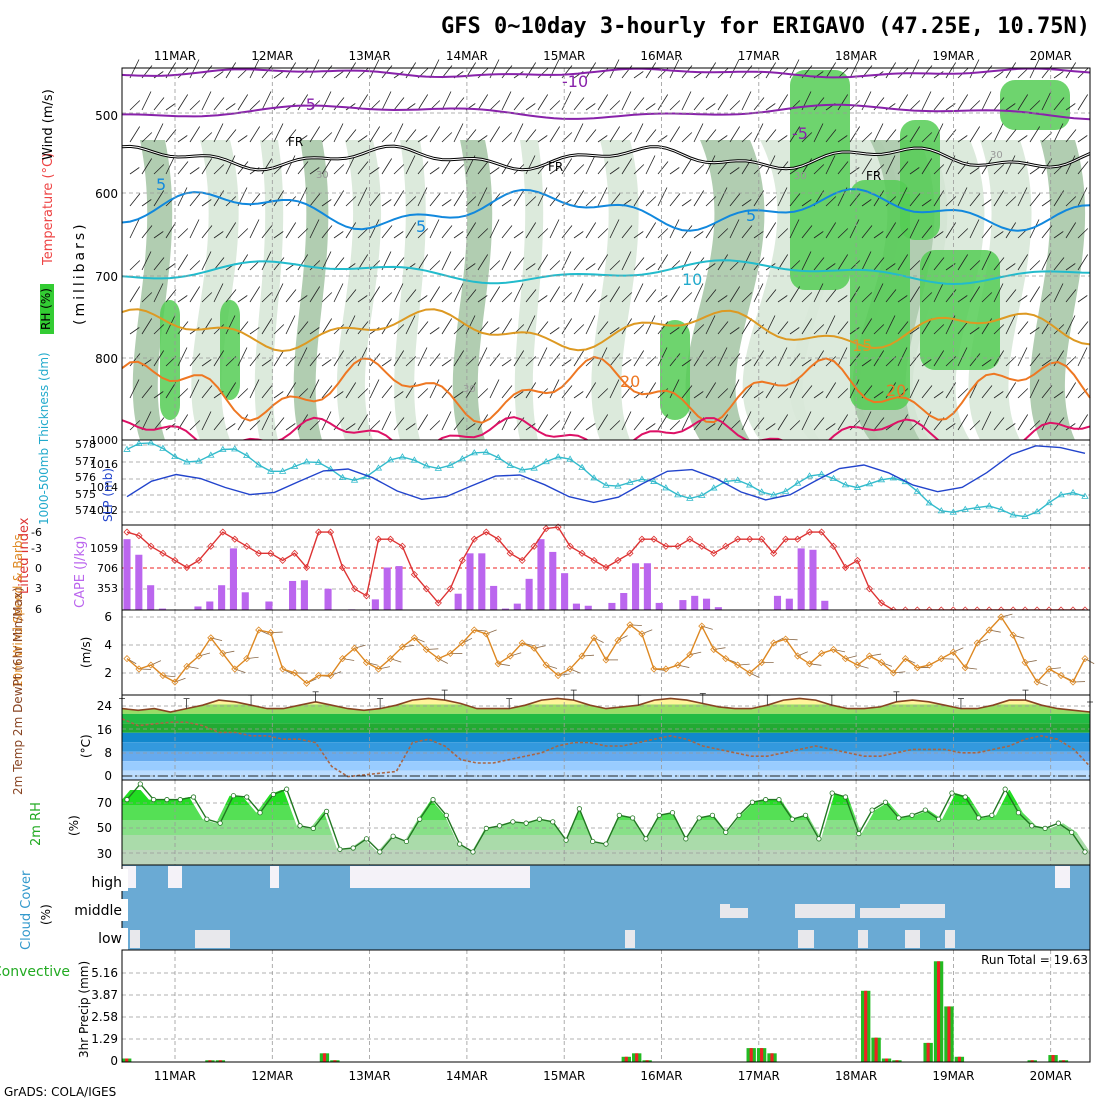  What do you see at coordinates (606, 158) in the screenshot?
I see `temperature-contour` at bounding box center [606, 158].